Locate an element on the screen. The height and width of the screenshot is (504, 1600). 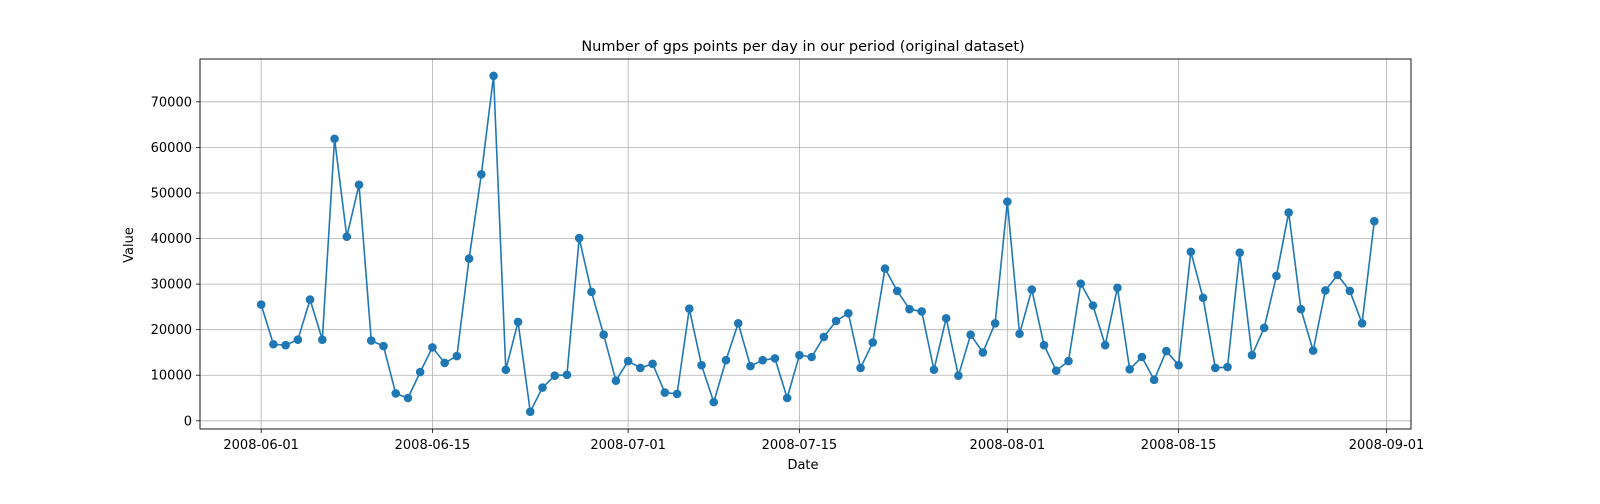
y-tick-label: 30000 is located at coordinates (171, 285).